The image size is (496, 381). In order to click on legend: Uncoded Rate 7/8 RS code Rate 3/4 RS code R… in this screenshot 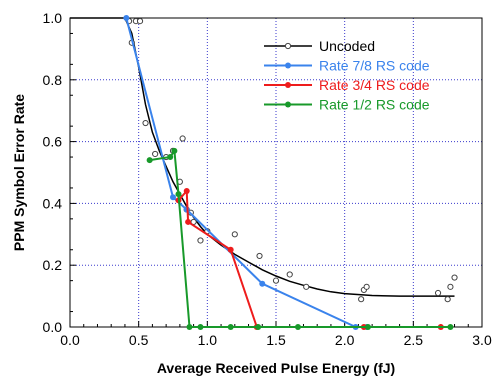, I will do `click(347, 75)`.